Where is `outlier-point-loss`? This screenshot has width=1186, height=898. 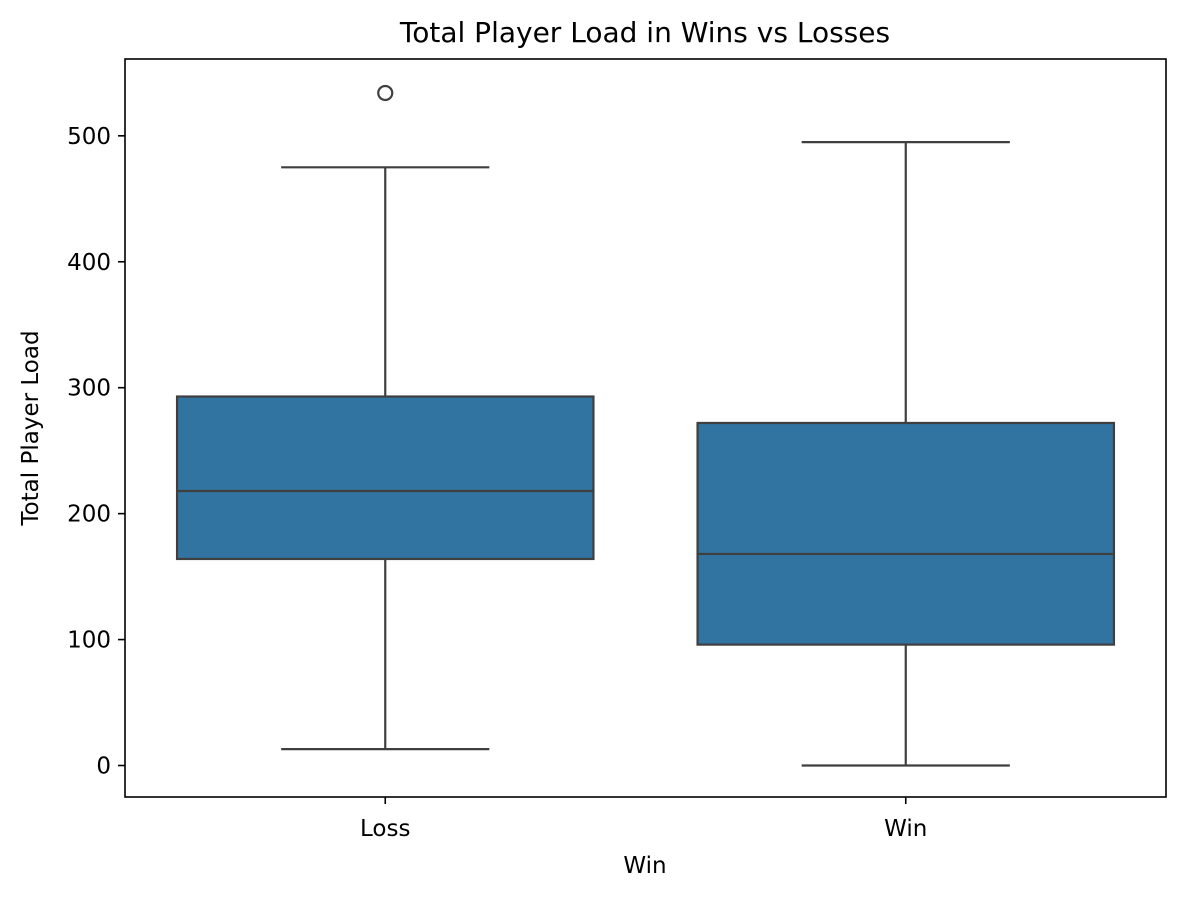
outlier-point-loss is located at coordinates (385, 93).